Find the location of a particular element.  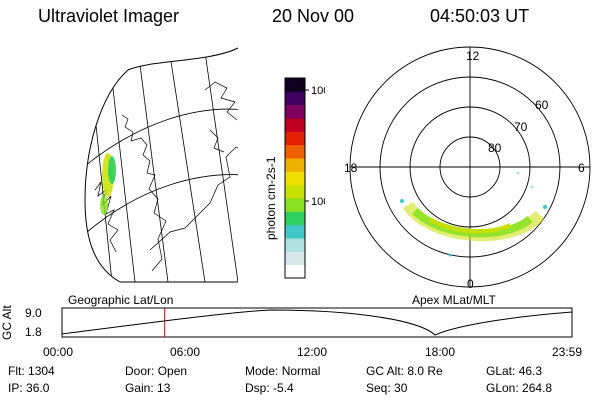

gc-alt-info: GC Alt: 8.0 Re is located at coordinates (404, 371).